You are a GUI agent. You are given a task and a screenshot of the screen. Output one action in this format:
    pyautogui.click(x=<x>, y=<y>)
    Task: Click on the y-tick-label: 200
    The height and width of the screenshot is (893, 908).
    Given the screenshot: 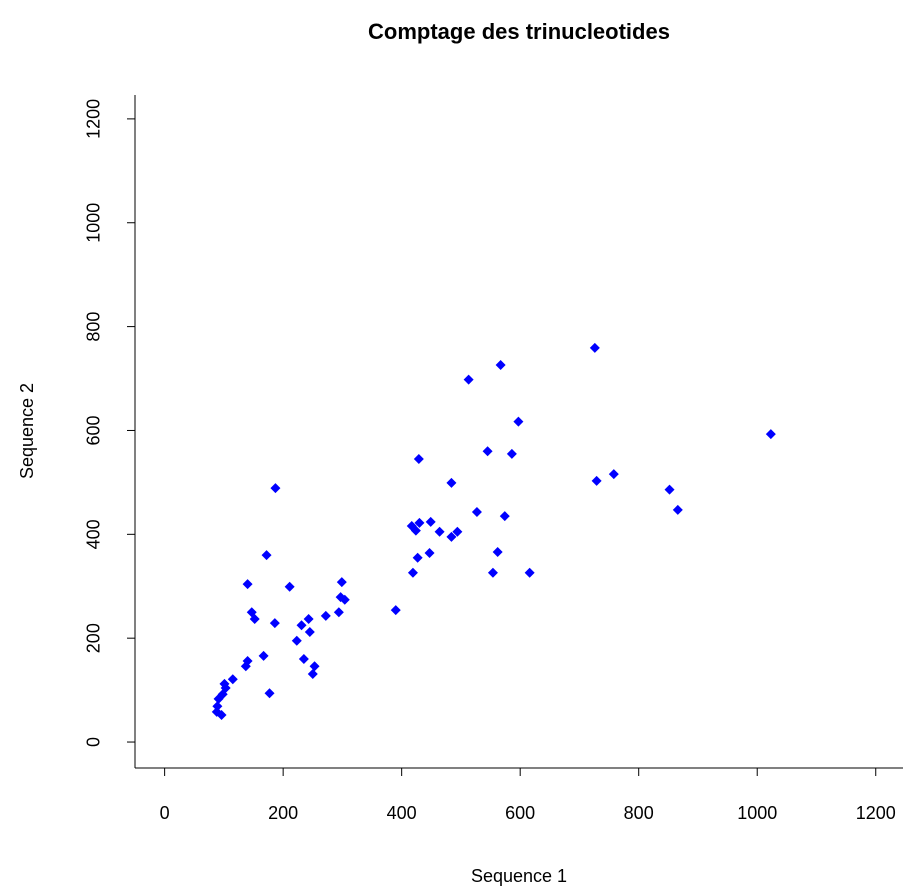 What is the action you would take?
    pyautogui.click(x=94, y=638)
    